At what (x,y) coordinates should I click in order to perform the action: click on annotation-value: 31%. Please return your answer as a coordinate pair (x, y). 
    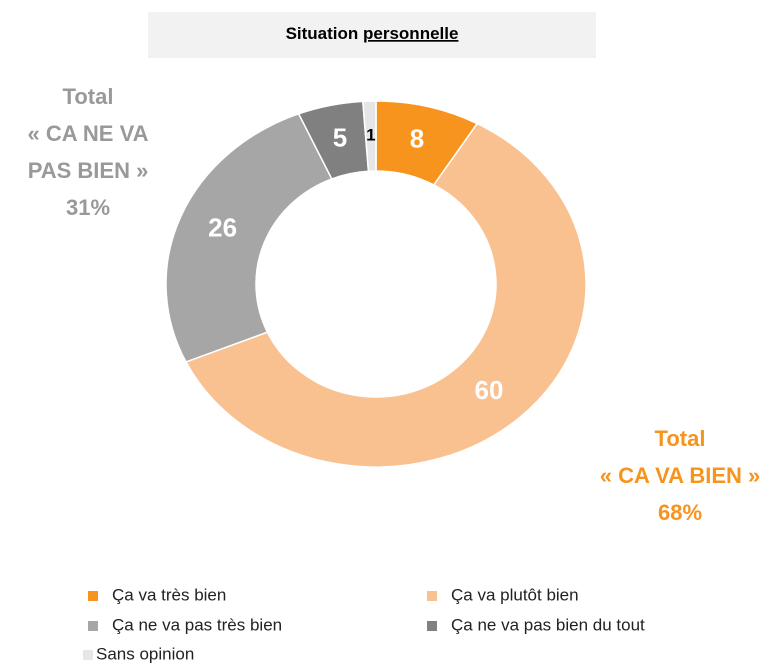
    Looking at the image, I should click on (88, 207).